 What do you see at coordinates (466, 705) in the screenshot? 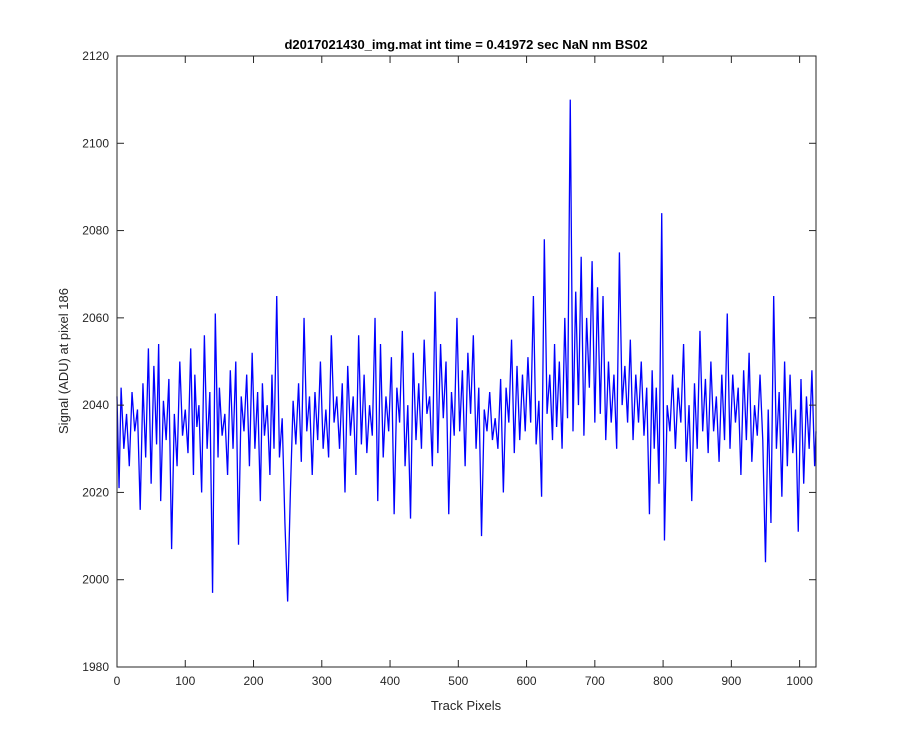
I see `x-axis-label: Track Pixels` at bounding box center [466, 705].